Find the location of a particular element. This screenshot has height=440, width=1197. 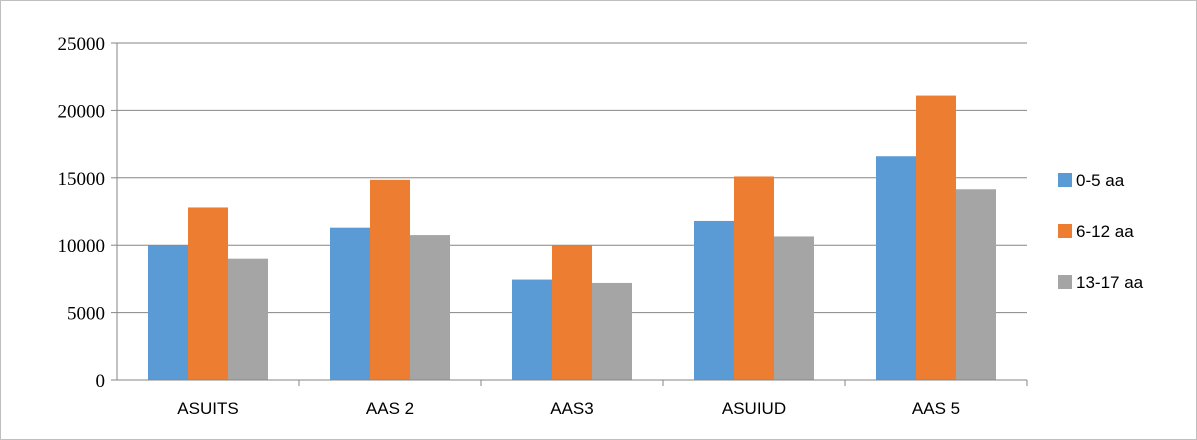

y-tick-label: 15000 is located at coordinates (82, 179).